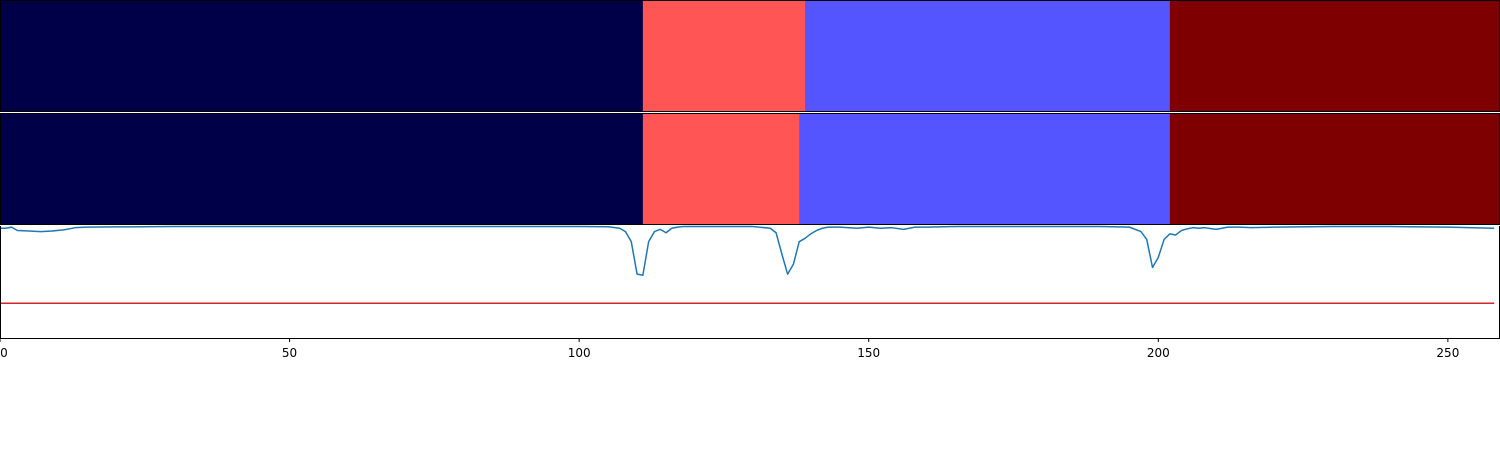 The height and width of the screenshot is (450, 1500). What do you see at coordinates (747, 251) in the screenshot?
I see `series-line` at bounding box center [747, 251].